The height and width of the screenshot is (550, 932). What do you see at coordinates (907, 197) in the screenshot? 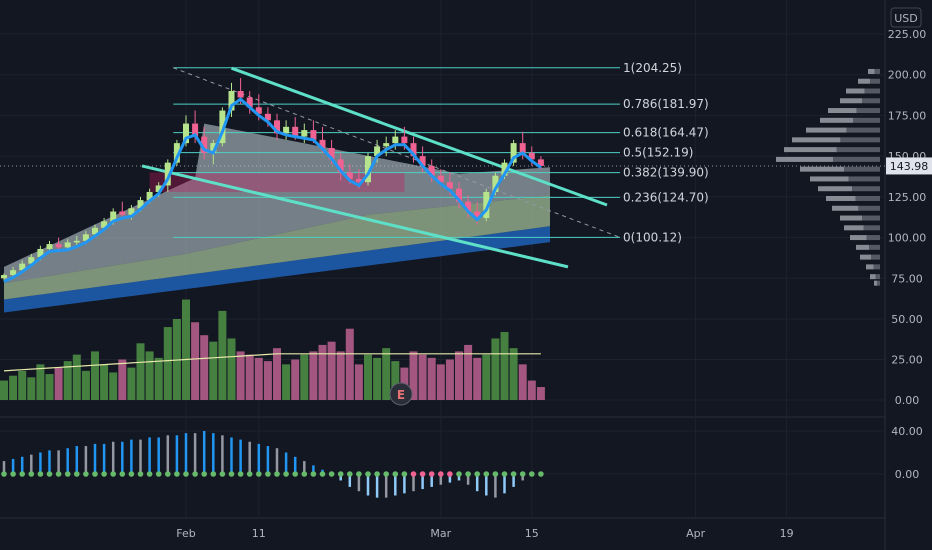
I see `price-tick-label: 125.00` at bounding box center [907, 197].